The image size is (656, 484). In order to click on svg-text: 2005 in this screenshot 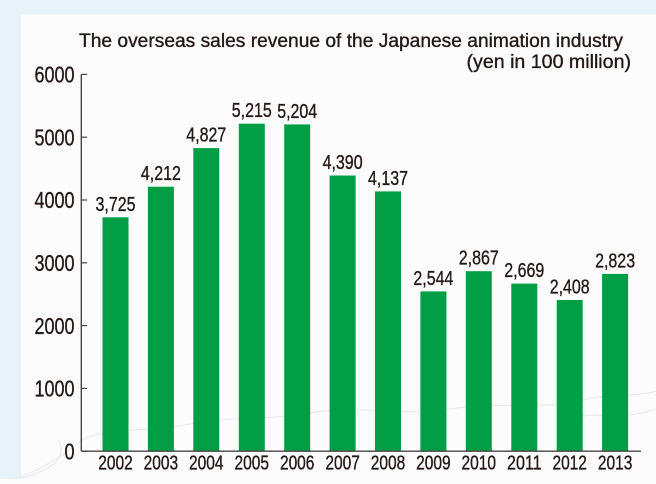, I will do `click(252, 464)`.